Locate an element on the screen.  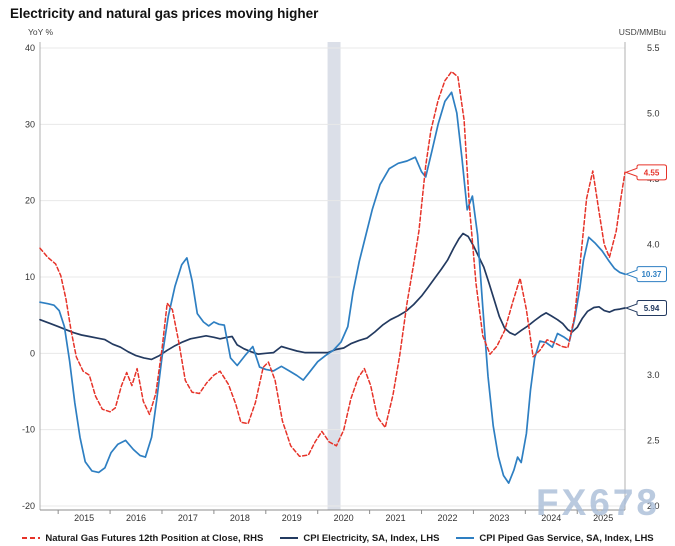
right-axis-tick-label: 5.5 is located at coordinates (653, 48).